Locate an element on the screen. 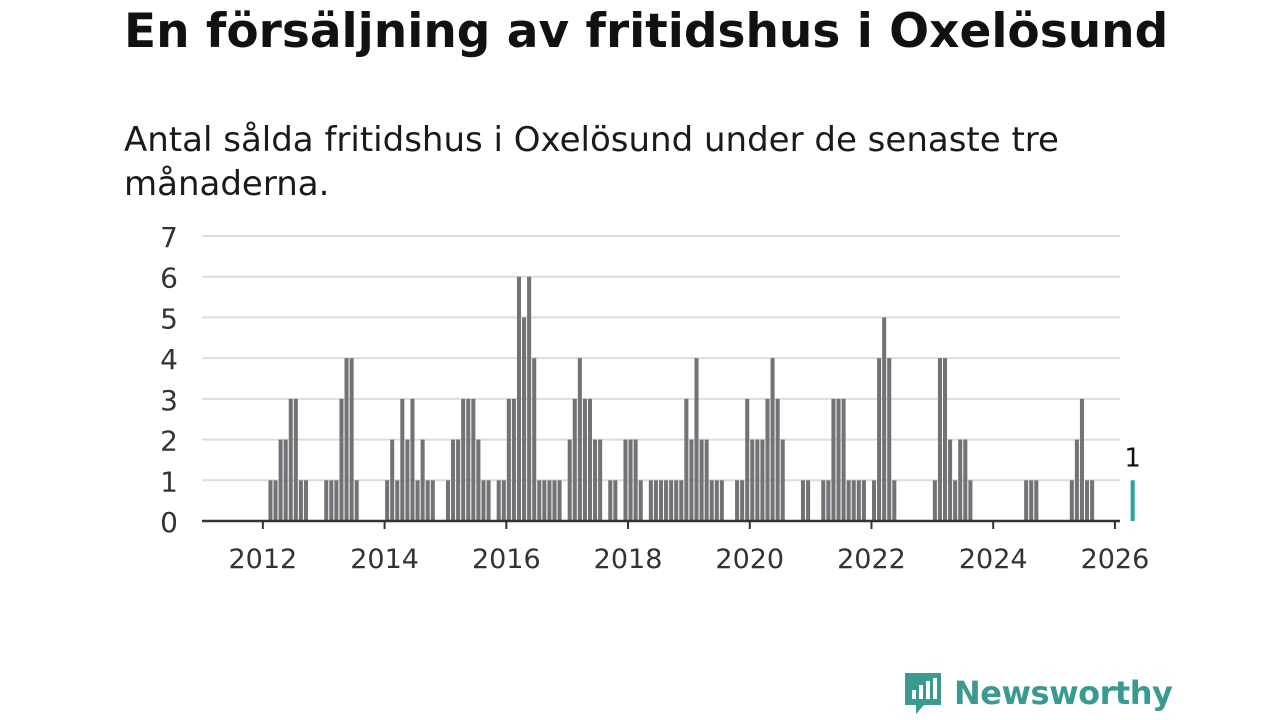  x-tick-label: 2026 is located at coordinates (1115, 559).